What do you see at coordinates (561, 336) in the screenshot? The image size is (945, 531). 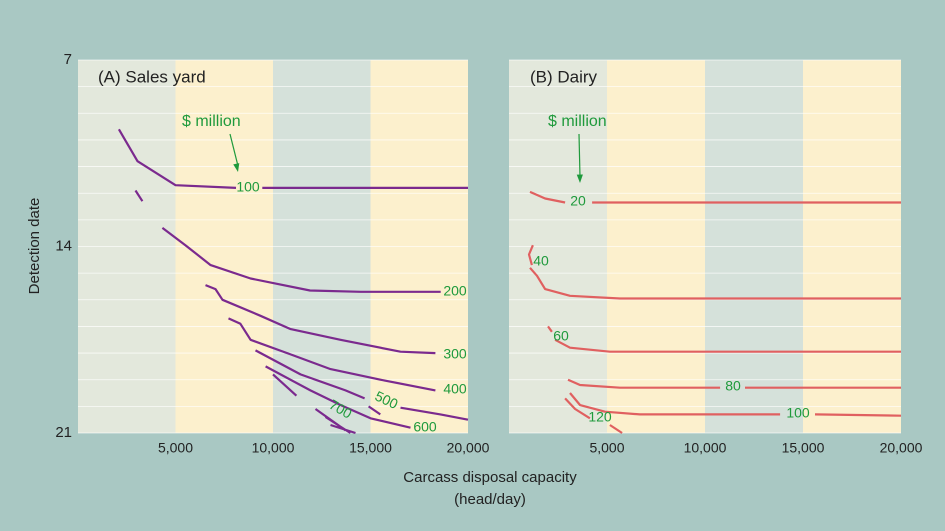 I see `contour-label: 60` at bounding box center [561, 336].